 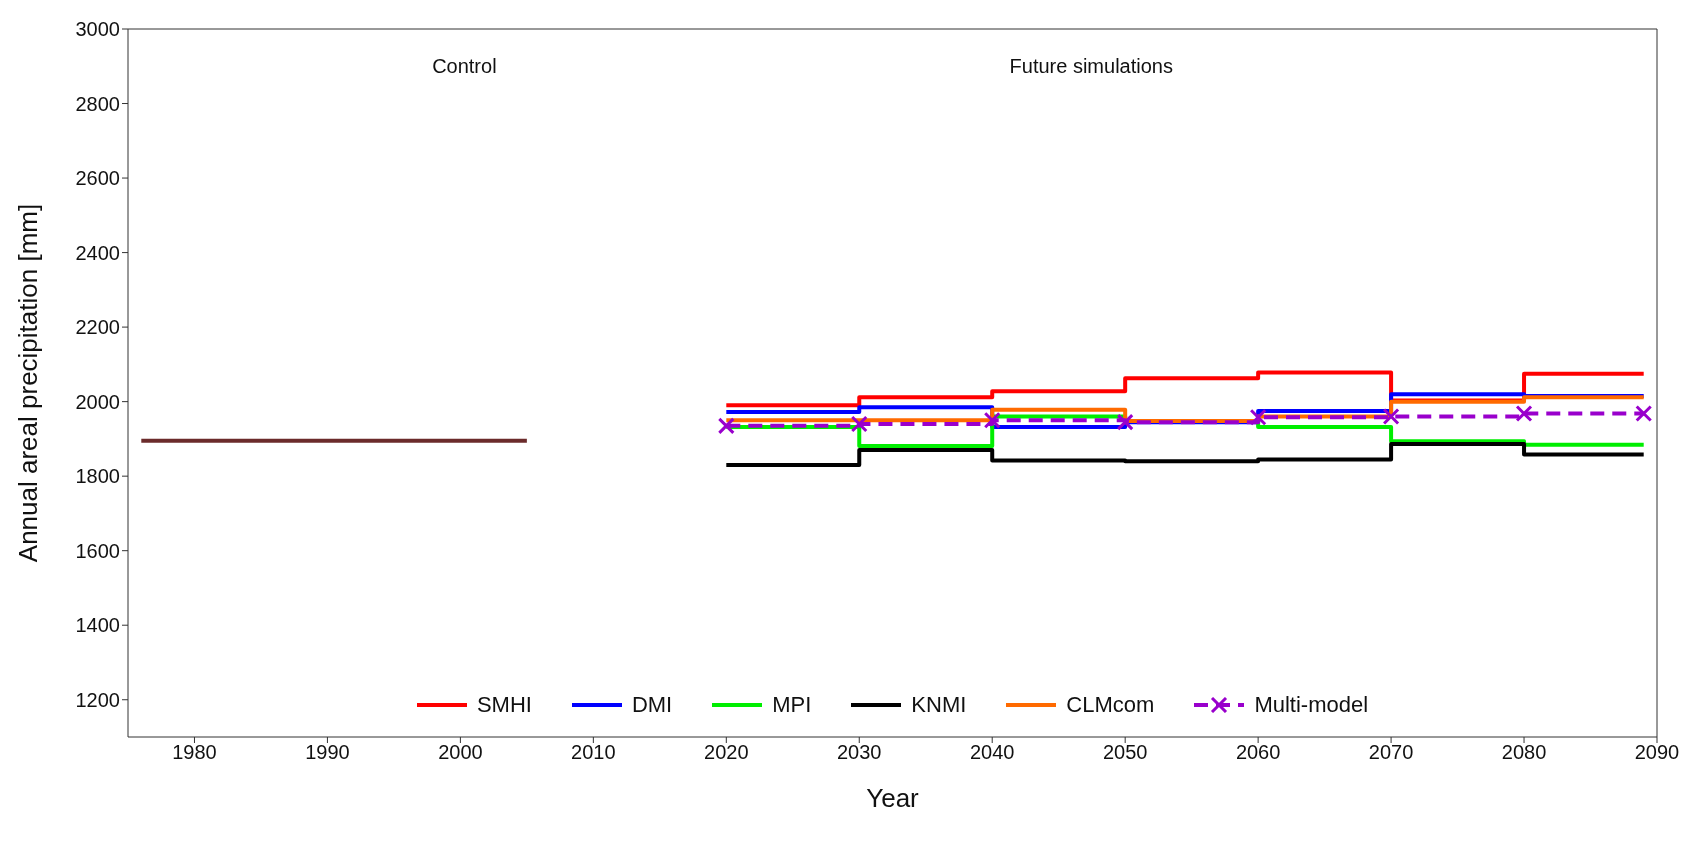 I want to click on x-tick-label: 2060, so click(x=1258, y=752).